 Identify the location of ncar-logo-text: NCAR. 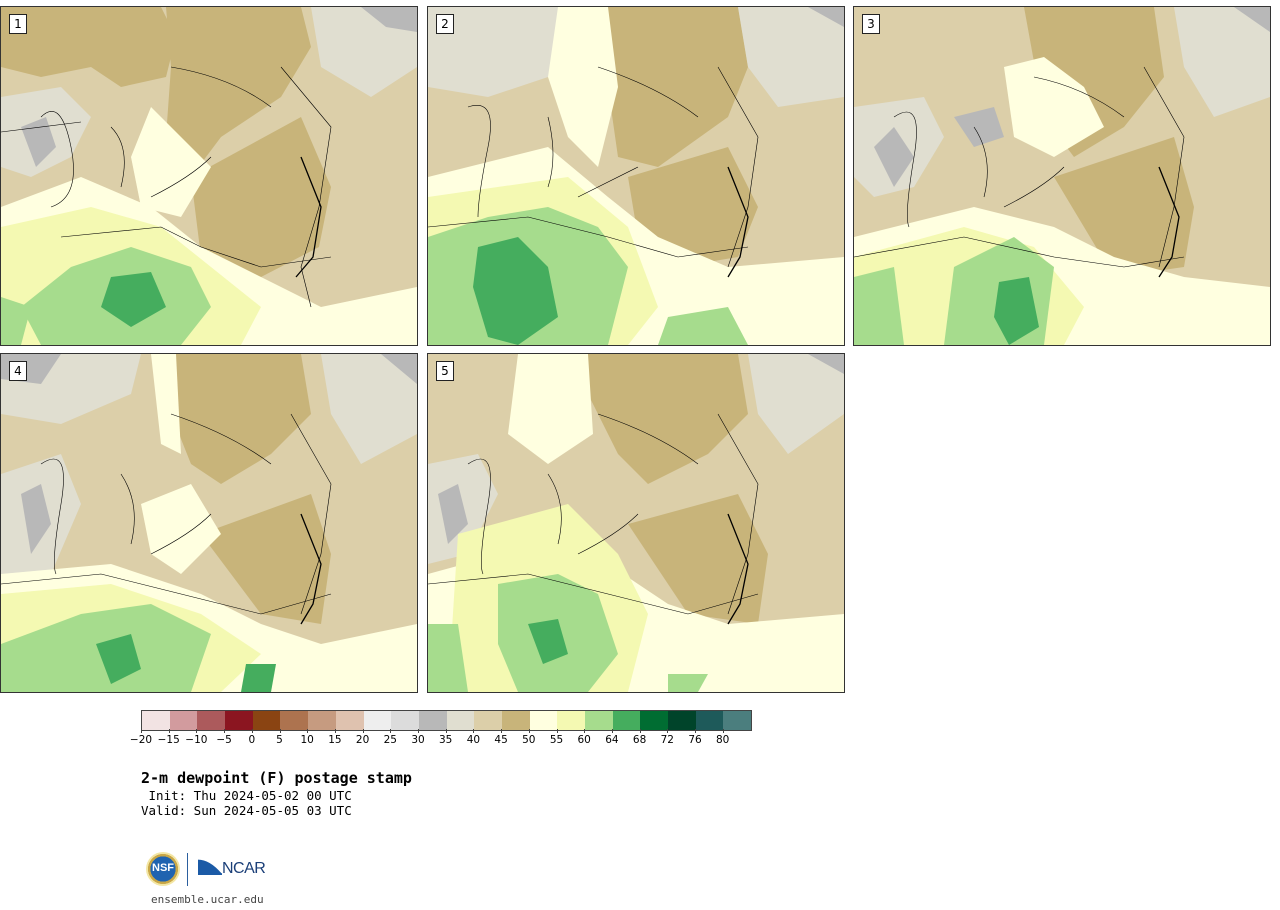
(244, 868).